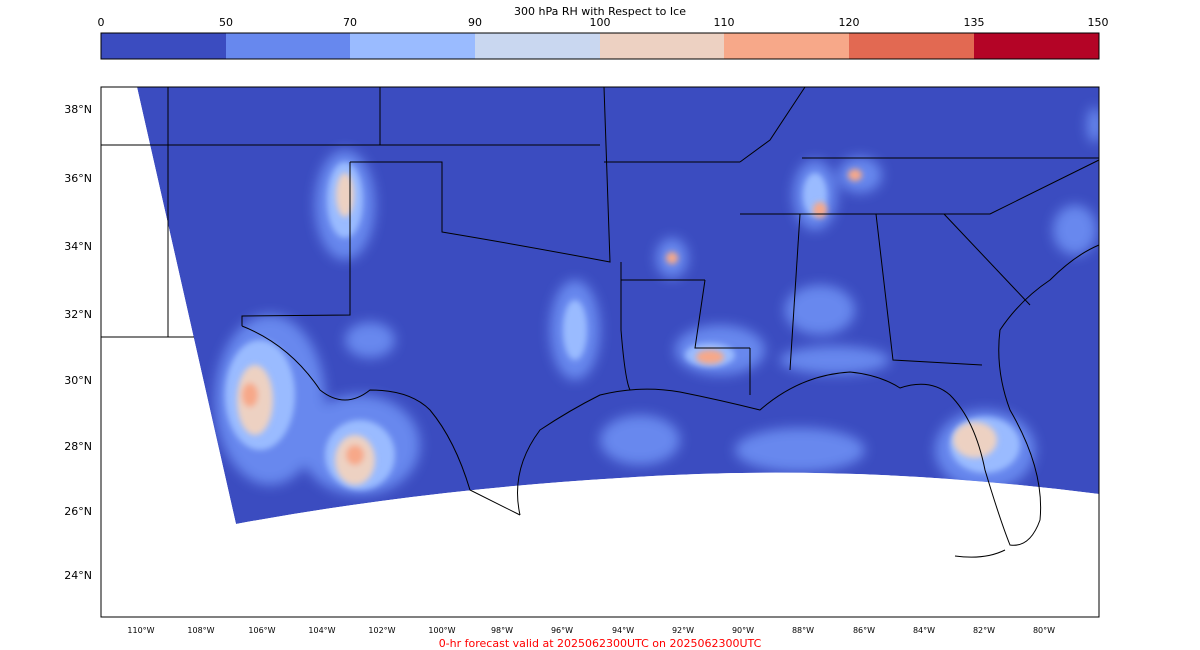 The height and width of the screenshot is (650, 1200). What do you see at coordinates (743, 630) in the screenshot?
I see `lon-label: 90°W` at bounding box center [743, 630].